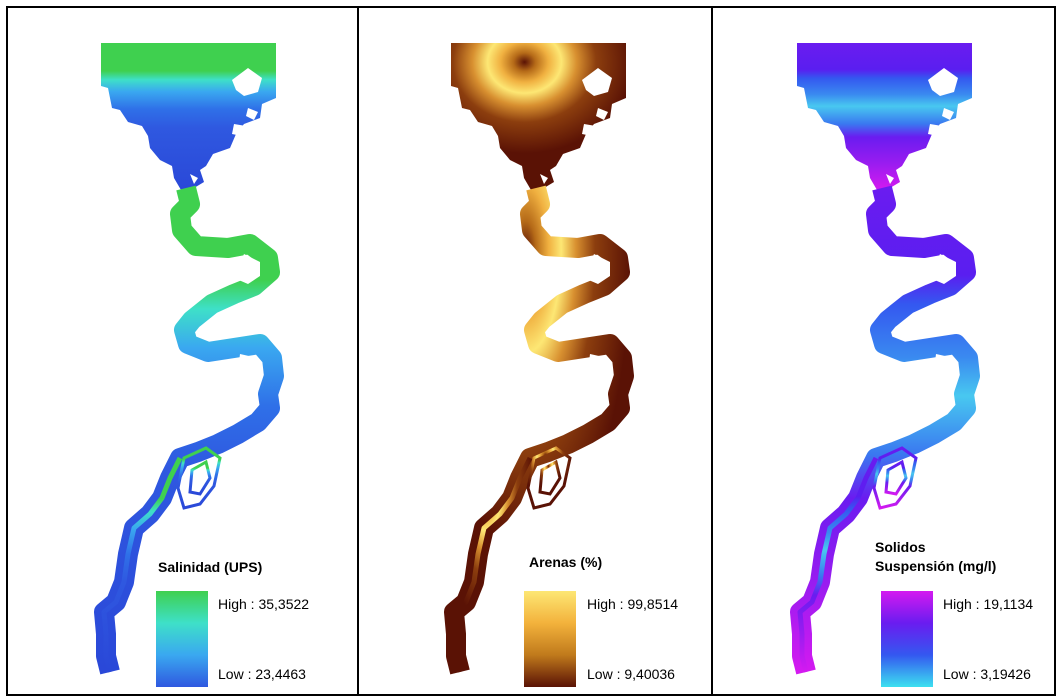 This screenshot has width=1060, height=700. I want to click on legend-title: Salinidad (UPS), so click(210, 567).